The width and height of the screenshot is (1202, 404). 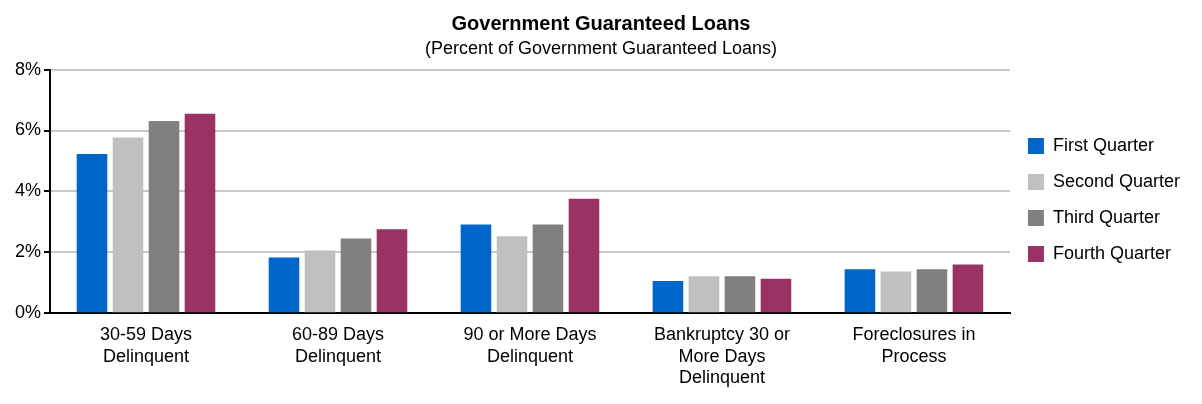 I want to click on legend-label: First Quarter, so click(x=1103, y=144).